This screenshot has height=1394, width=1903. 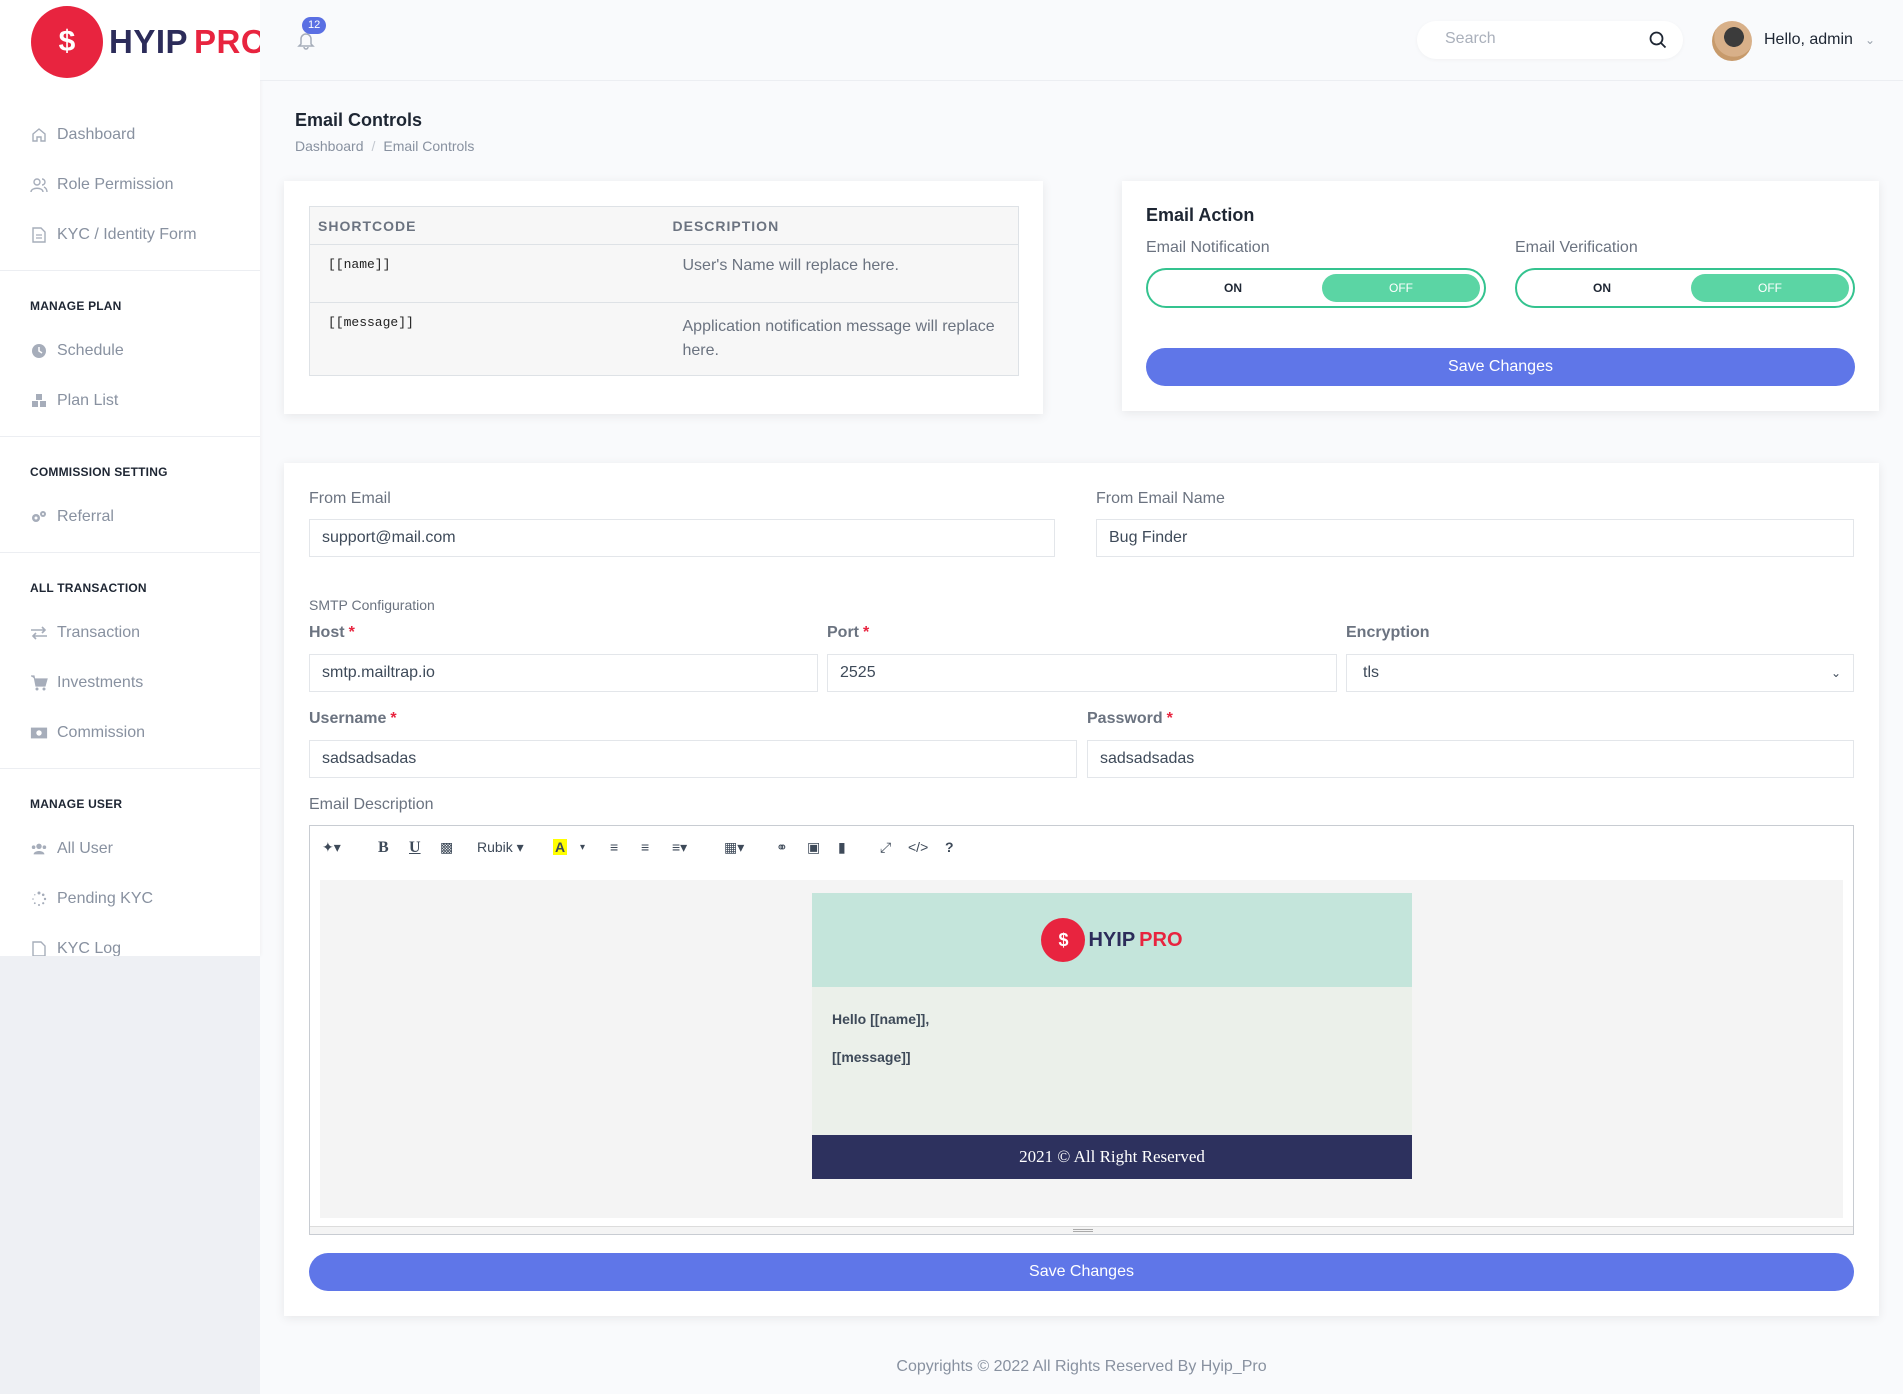 I want to click on breadcrumb-dashboard: Dashboard, so click(x=329, y=146).